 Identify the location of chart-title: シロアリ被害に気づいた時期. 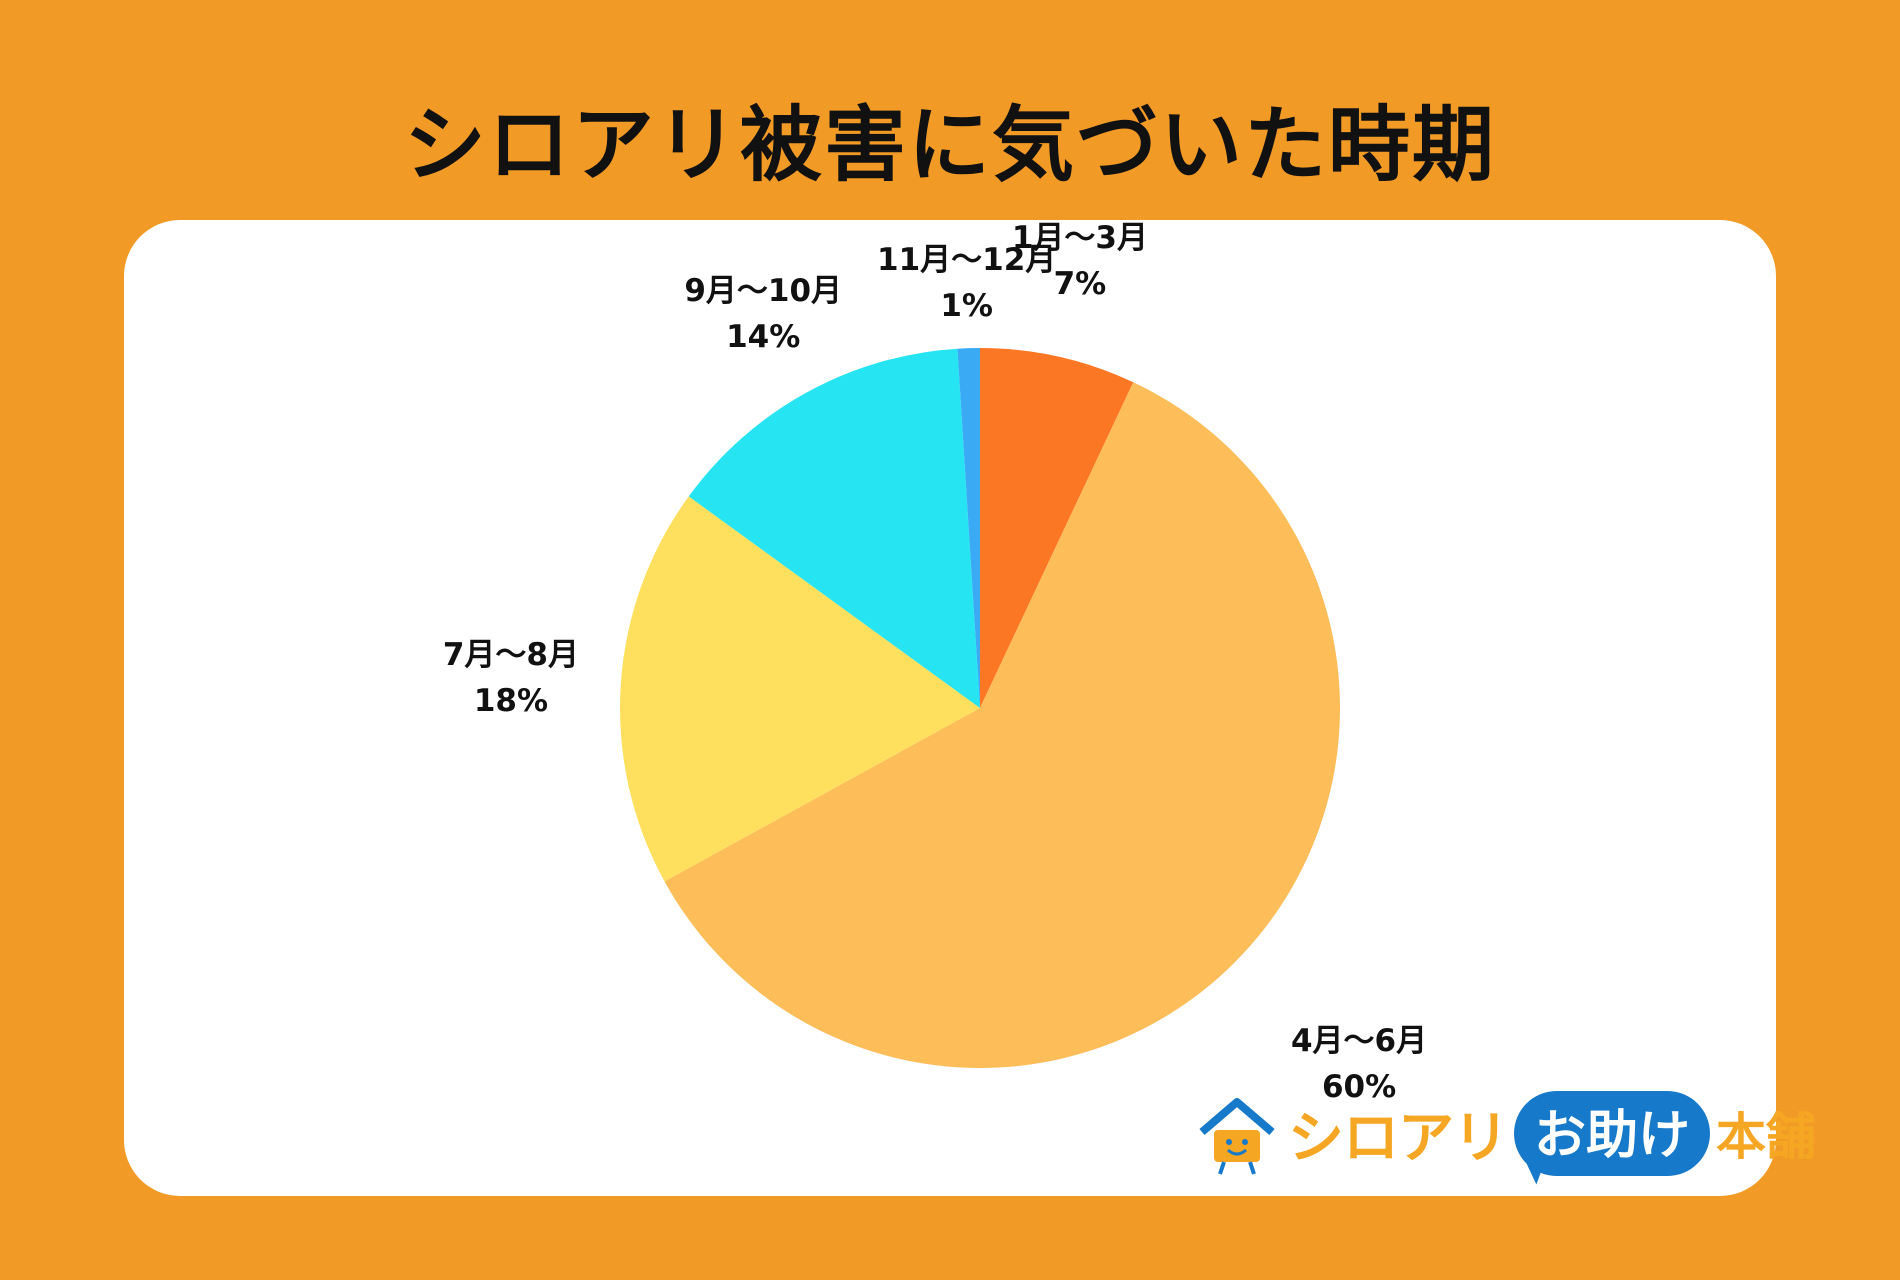
(949, 145).